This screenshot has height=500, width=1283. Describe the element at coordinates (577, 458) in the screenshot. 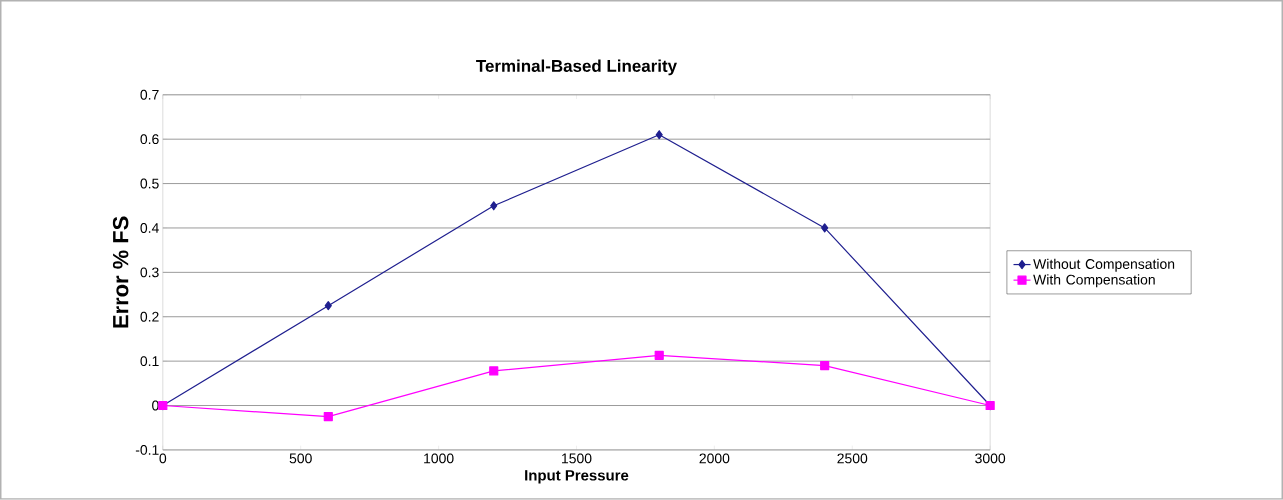

I see `x-tick-label: 1500` at that location.